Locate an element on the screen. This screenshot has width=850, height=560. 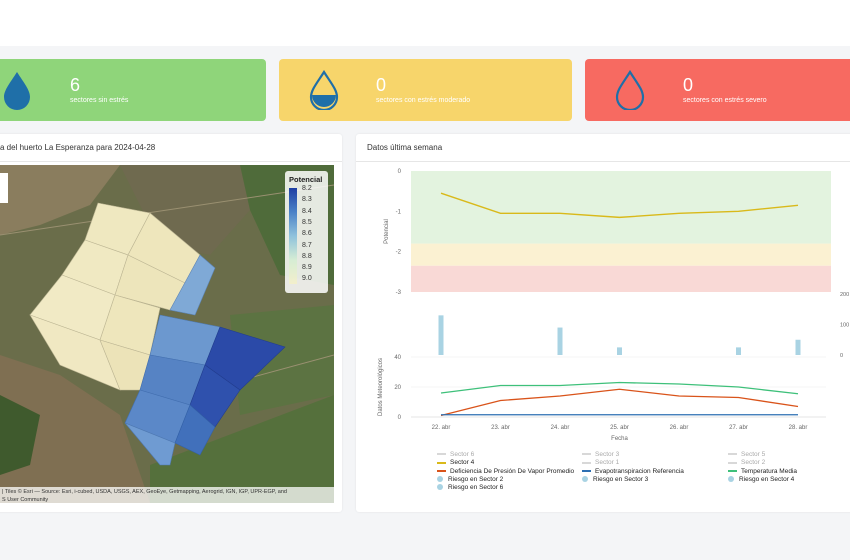
chart-legend-item: Sector 5 is located at coordinates (746, 454).